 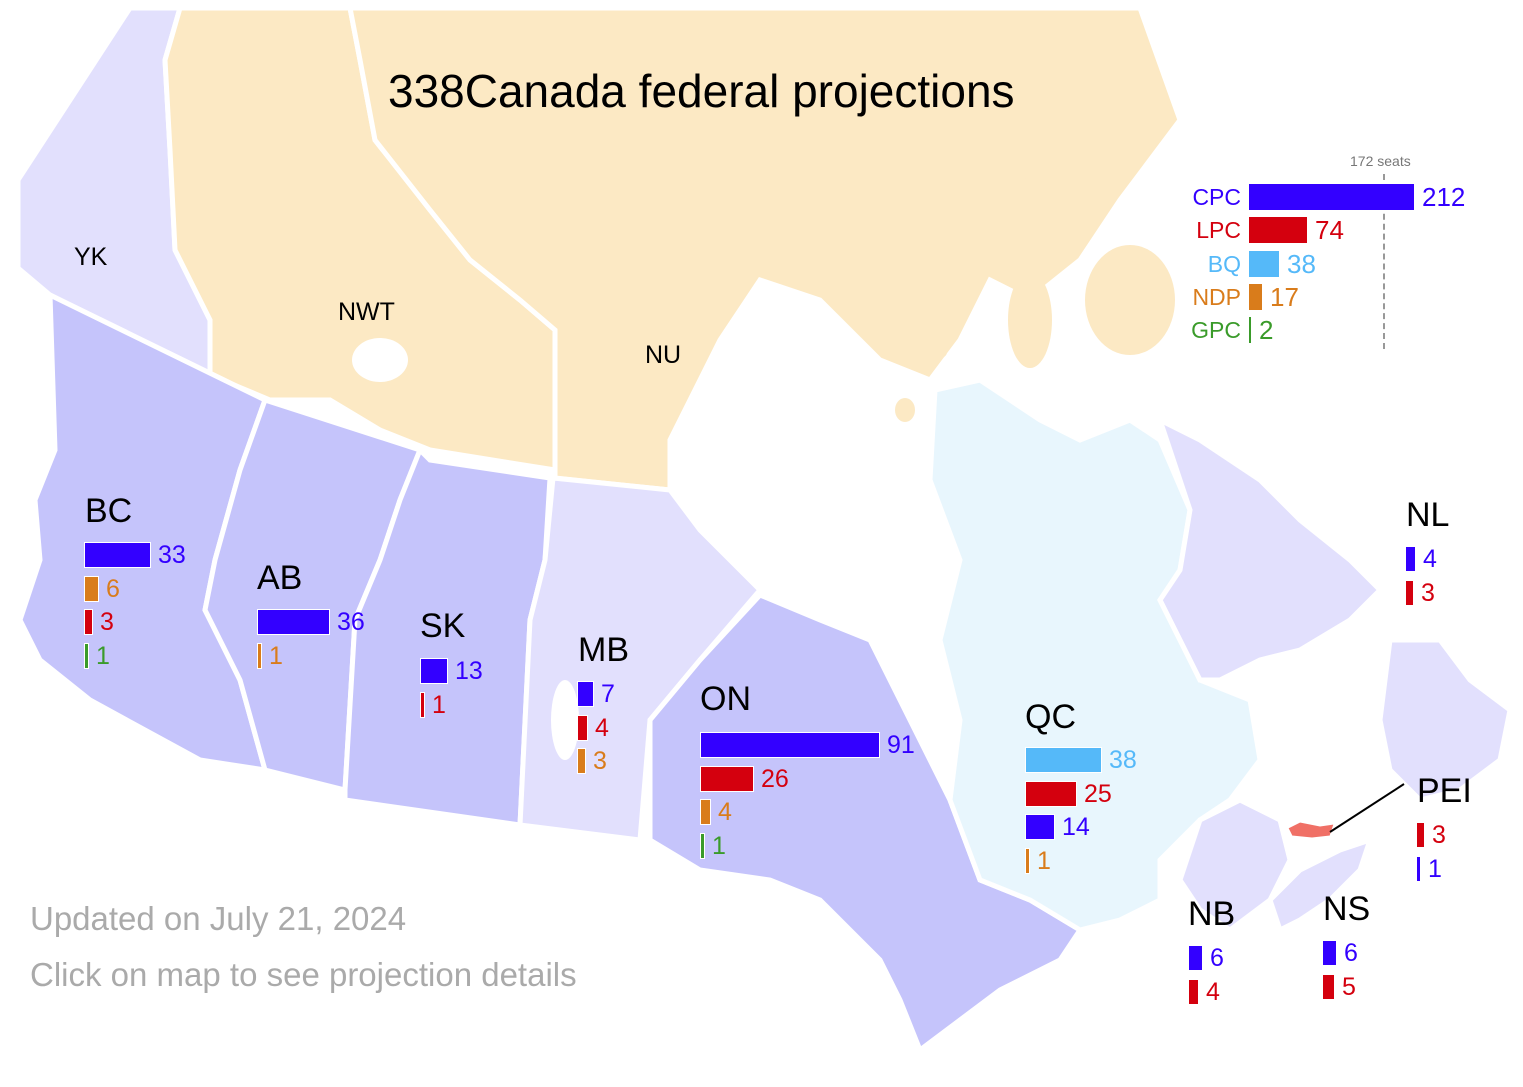 I want to click on majority-label: 172 seats, so click(x=1380, y=161).